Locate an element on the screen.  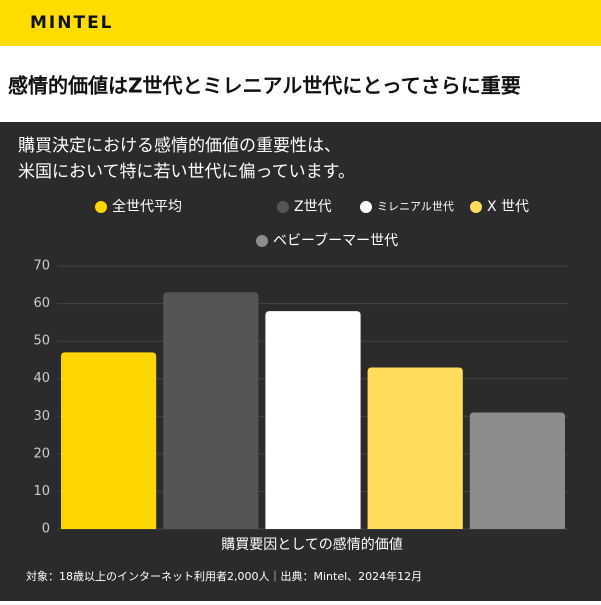
brand: MINTEL is located at coordinates (72, 23).